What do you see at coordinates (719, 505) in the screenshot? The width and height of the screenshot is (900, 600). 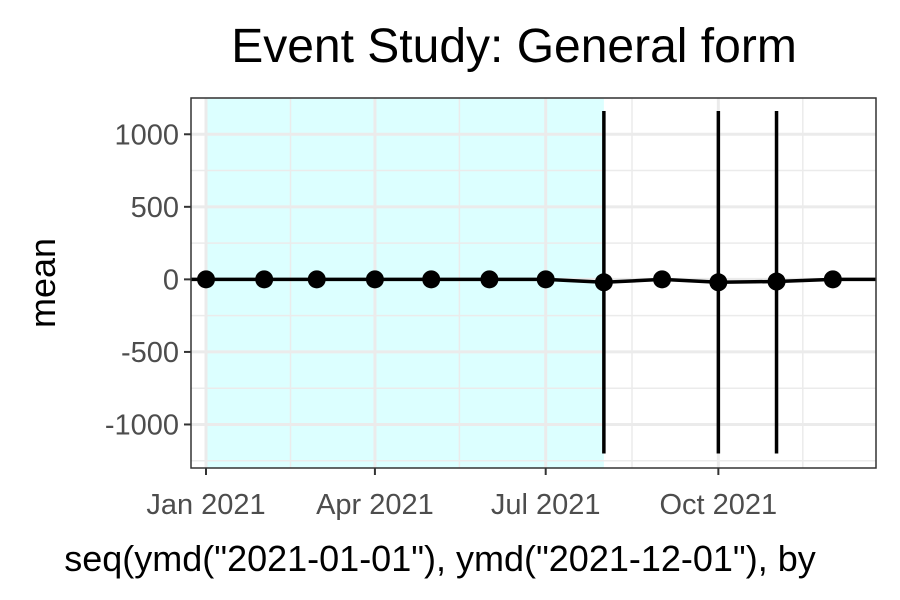 I see `x-tick-label: Oct 2021` at bounding box center [719, 505].